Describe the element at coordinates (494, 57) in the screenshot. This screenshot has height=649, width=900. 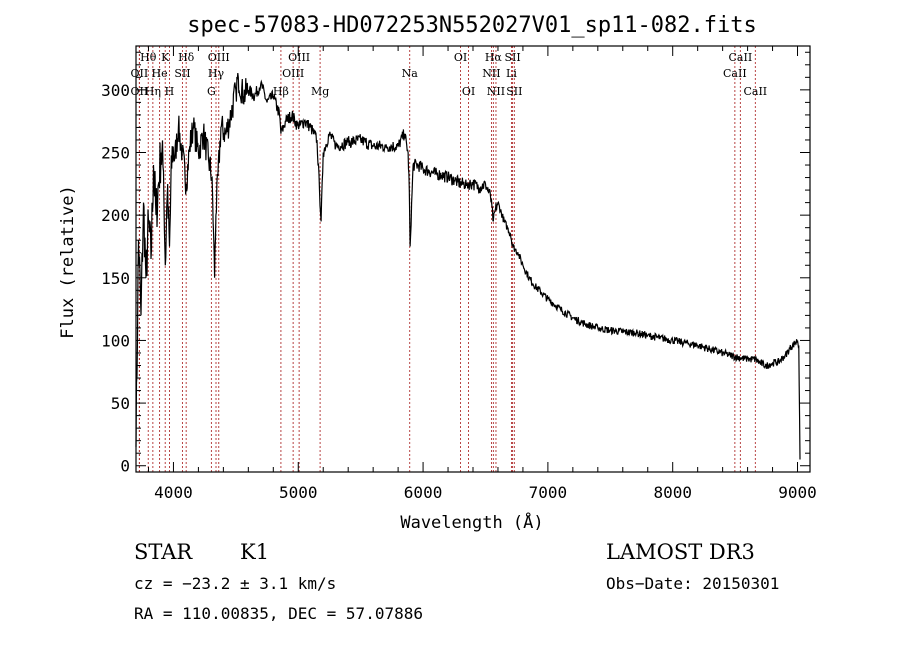
I see `line-marker-label-19: Hα` at that location.